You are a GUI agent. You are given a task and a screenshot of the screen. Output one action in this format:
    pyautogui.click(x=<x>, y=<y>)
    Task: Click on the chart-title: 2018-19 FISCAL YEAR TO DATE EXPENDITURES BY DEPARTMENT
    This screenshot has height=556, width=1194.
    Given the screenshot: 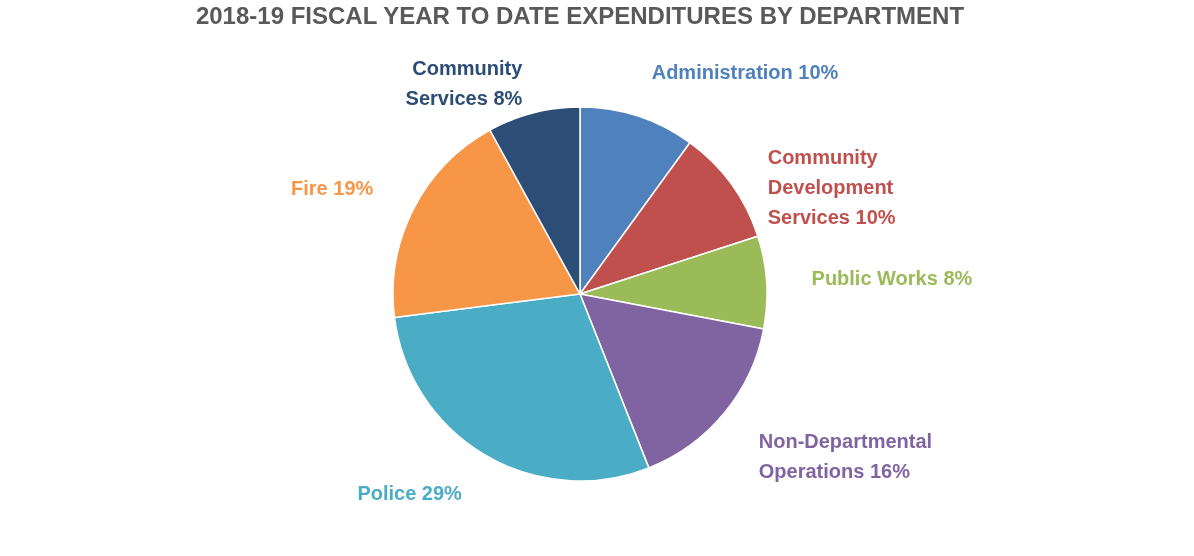 What is the action you would take?
    pyautogui.click(x=580, y=15)
    